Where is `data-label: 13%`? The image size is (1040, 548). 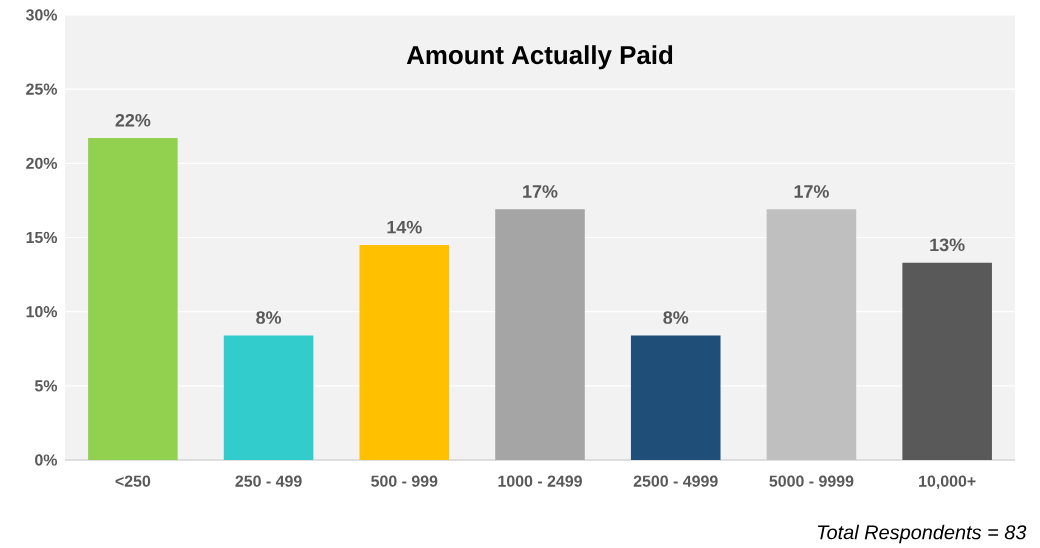 data-label: 13% is located at coordinates (947, 245).